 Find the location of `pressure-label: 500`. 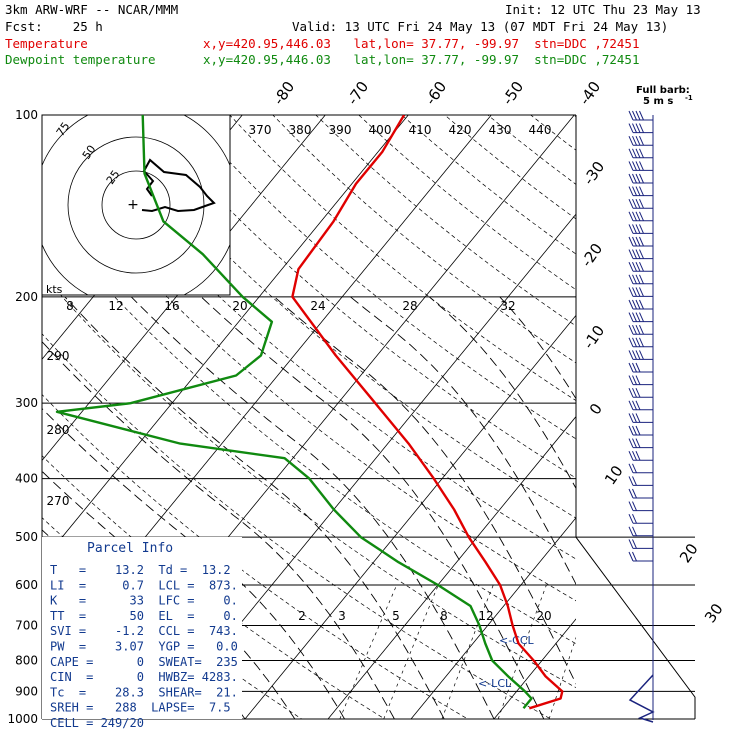

pressure-label: 500 is located at coordinates (26, 537).